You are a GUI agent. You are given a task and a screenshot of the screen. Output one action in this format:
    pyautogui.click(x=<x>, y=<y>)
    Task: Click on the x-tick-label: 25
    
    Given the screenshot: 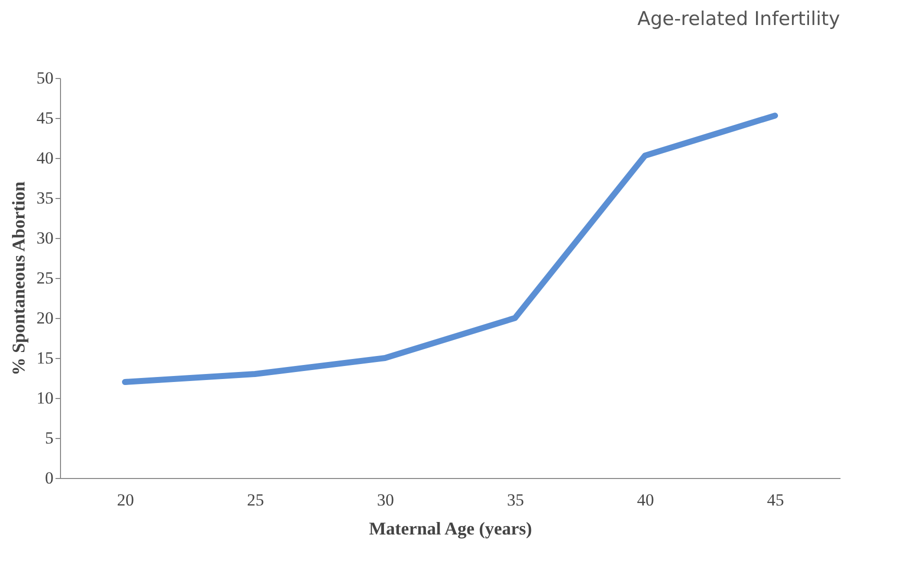 What is the action you would take?
    pyautogui.click(x=255, y=500)
    